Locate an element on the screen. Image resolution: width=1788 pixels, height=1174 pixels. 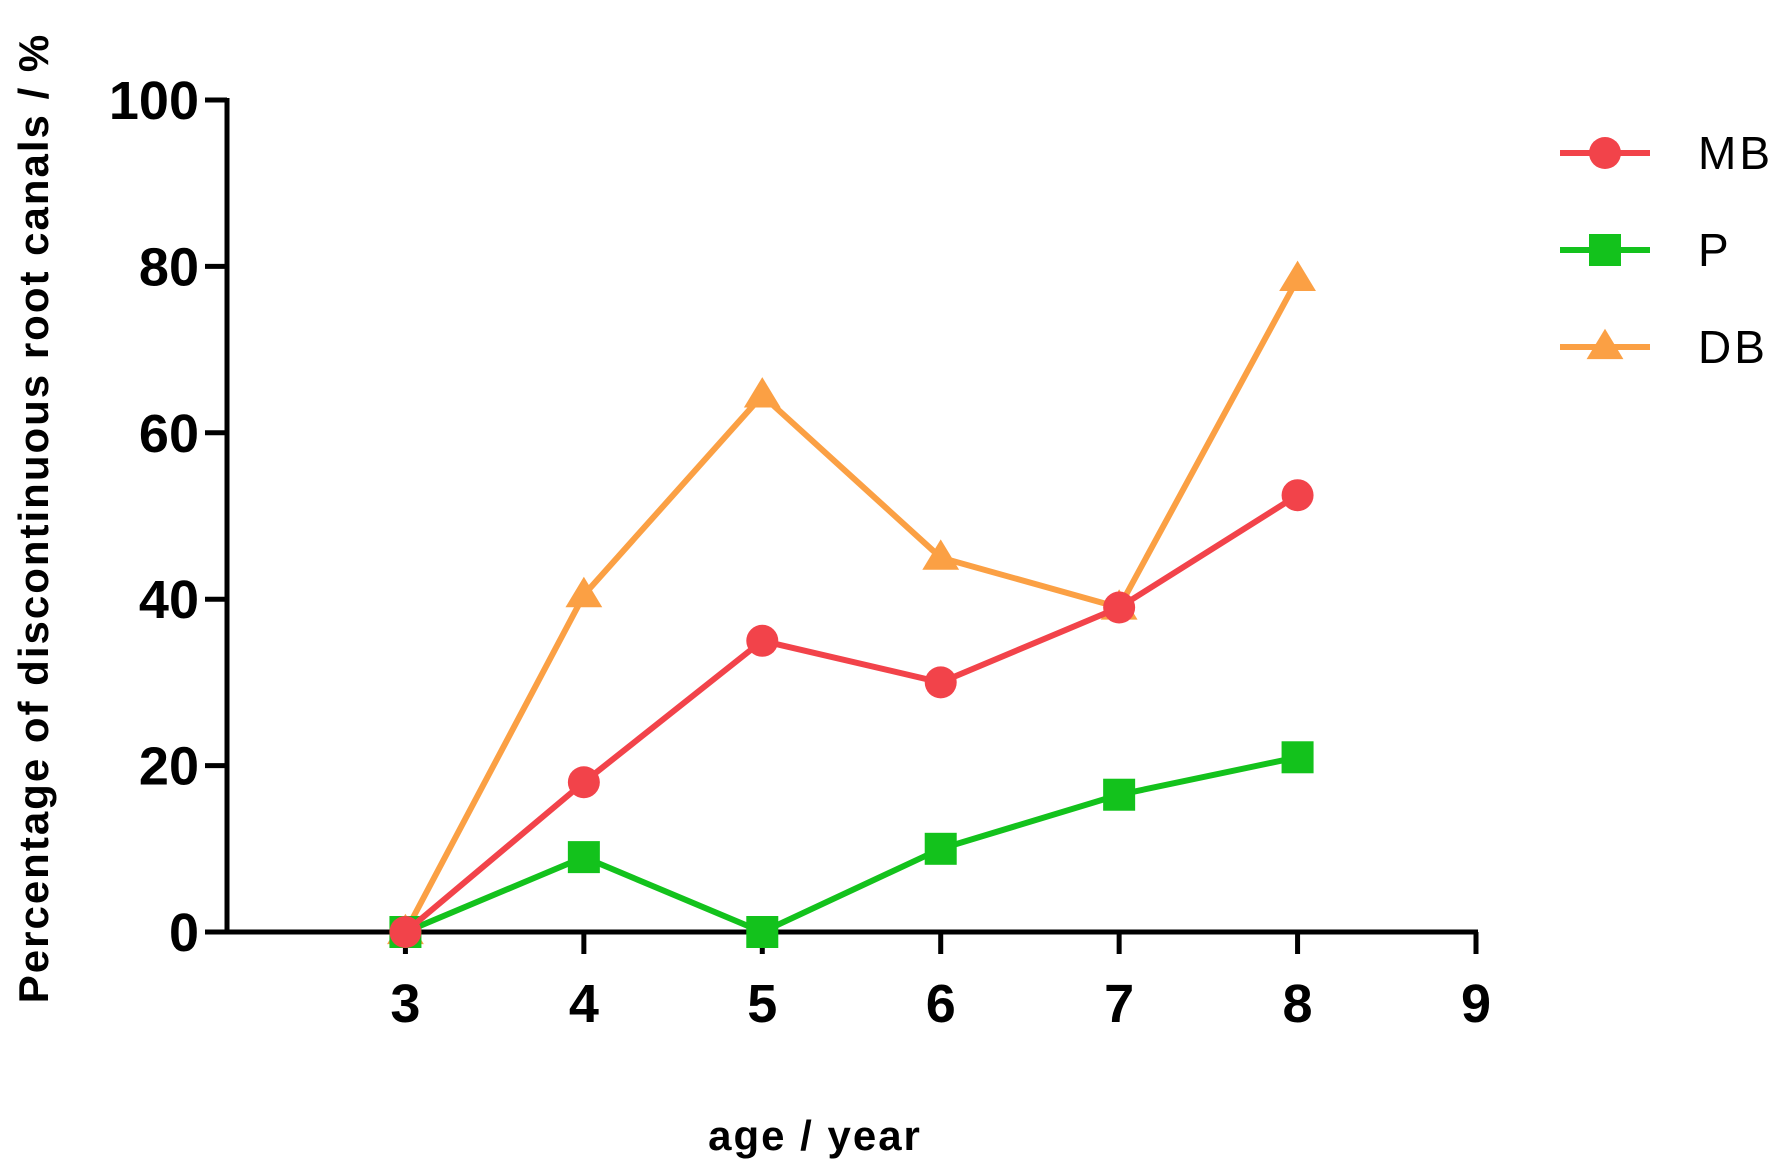
legend-item-db: DB is located at coordinates (1664, 347).